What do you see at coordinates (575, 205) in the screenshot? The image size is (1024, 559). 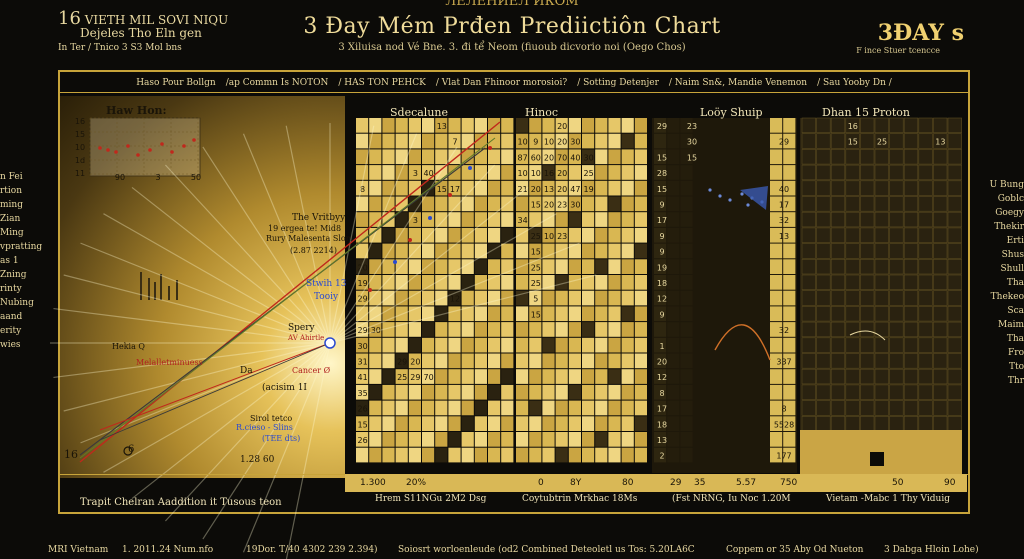 I see `grid-value: 30` at bounding box center [575, 205].